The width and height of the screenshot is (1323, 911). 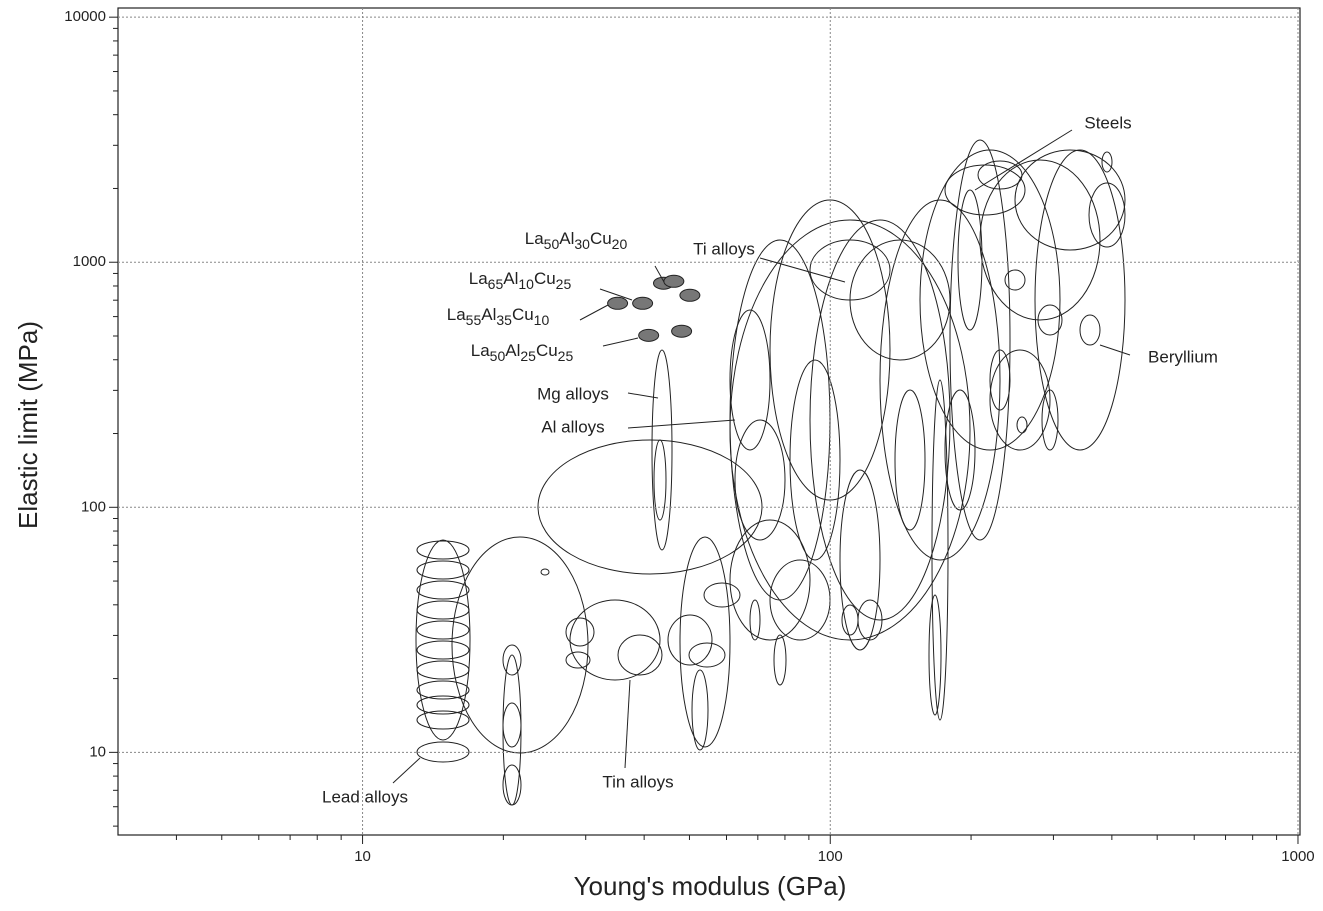 What do you see at coordinates (97, 751) in the screenshot?
I see `y-tick-label: 10` at bounding box center [97, 751].